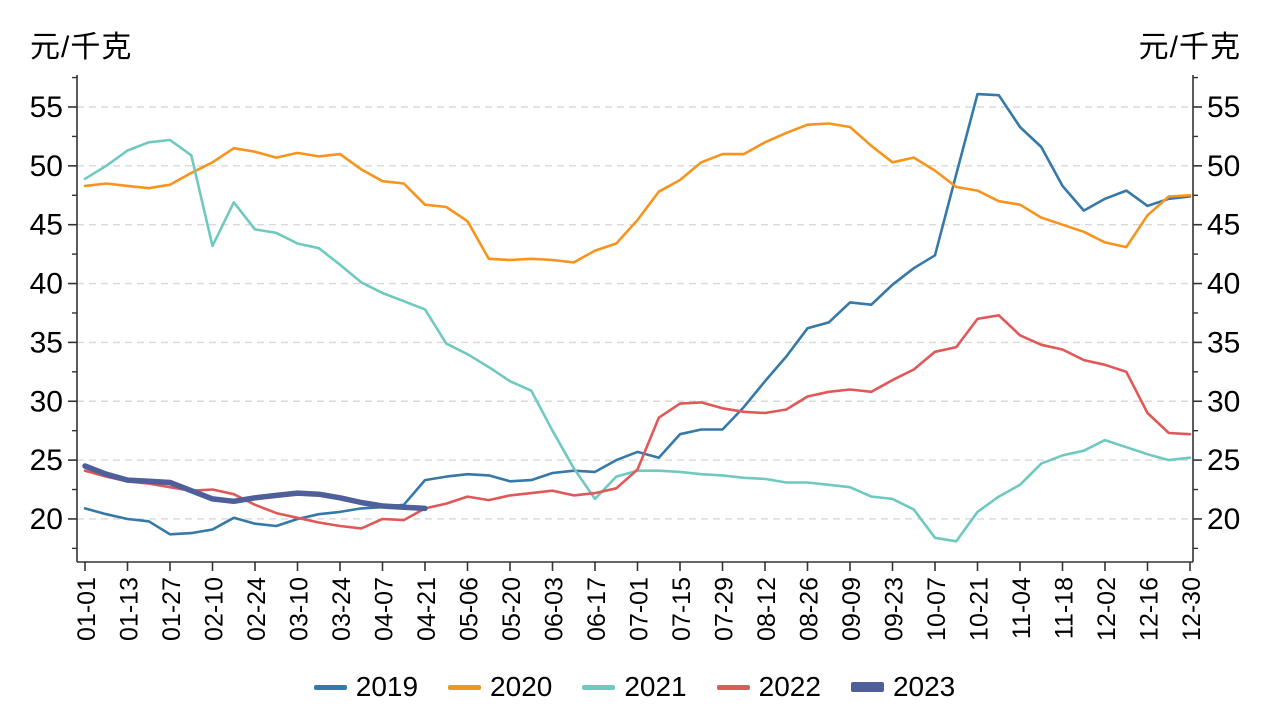 This screenshot has height=715, width=1269. What do you see at coordinates (555, 609) in the screenshot?
I see `x-tick-label-06-03: 06-03` at bounding box center [555, 609].